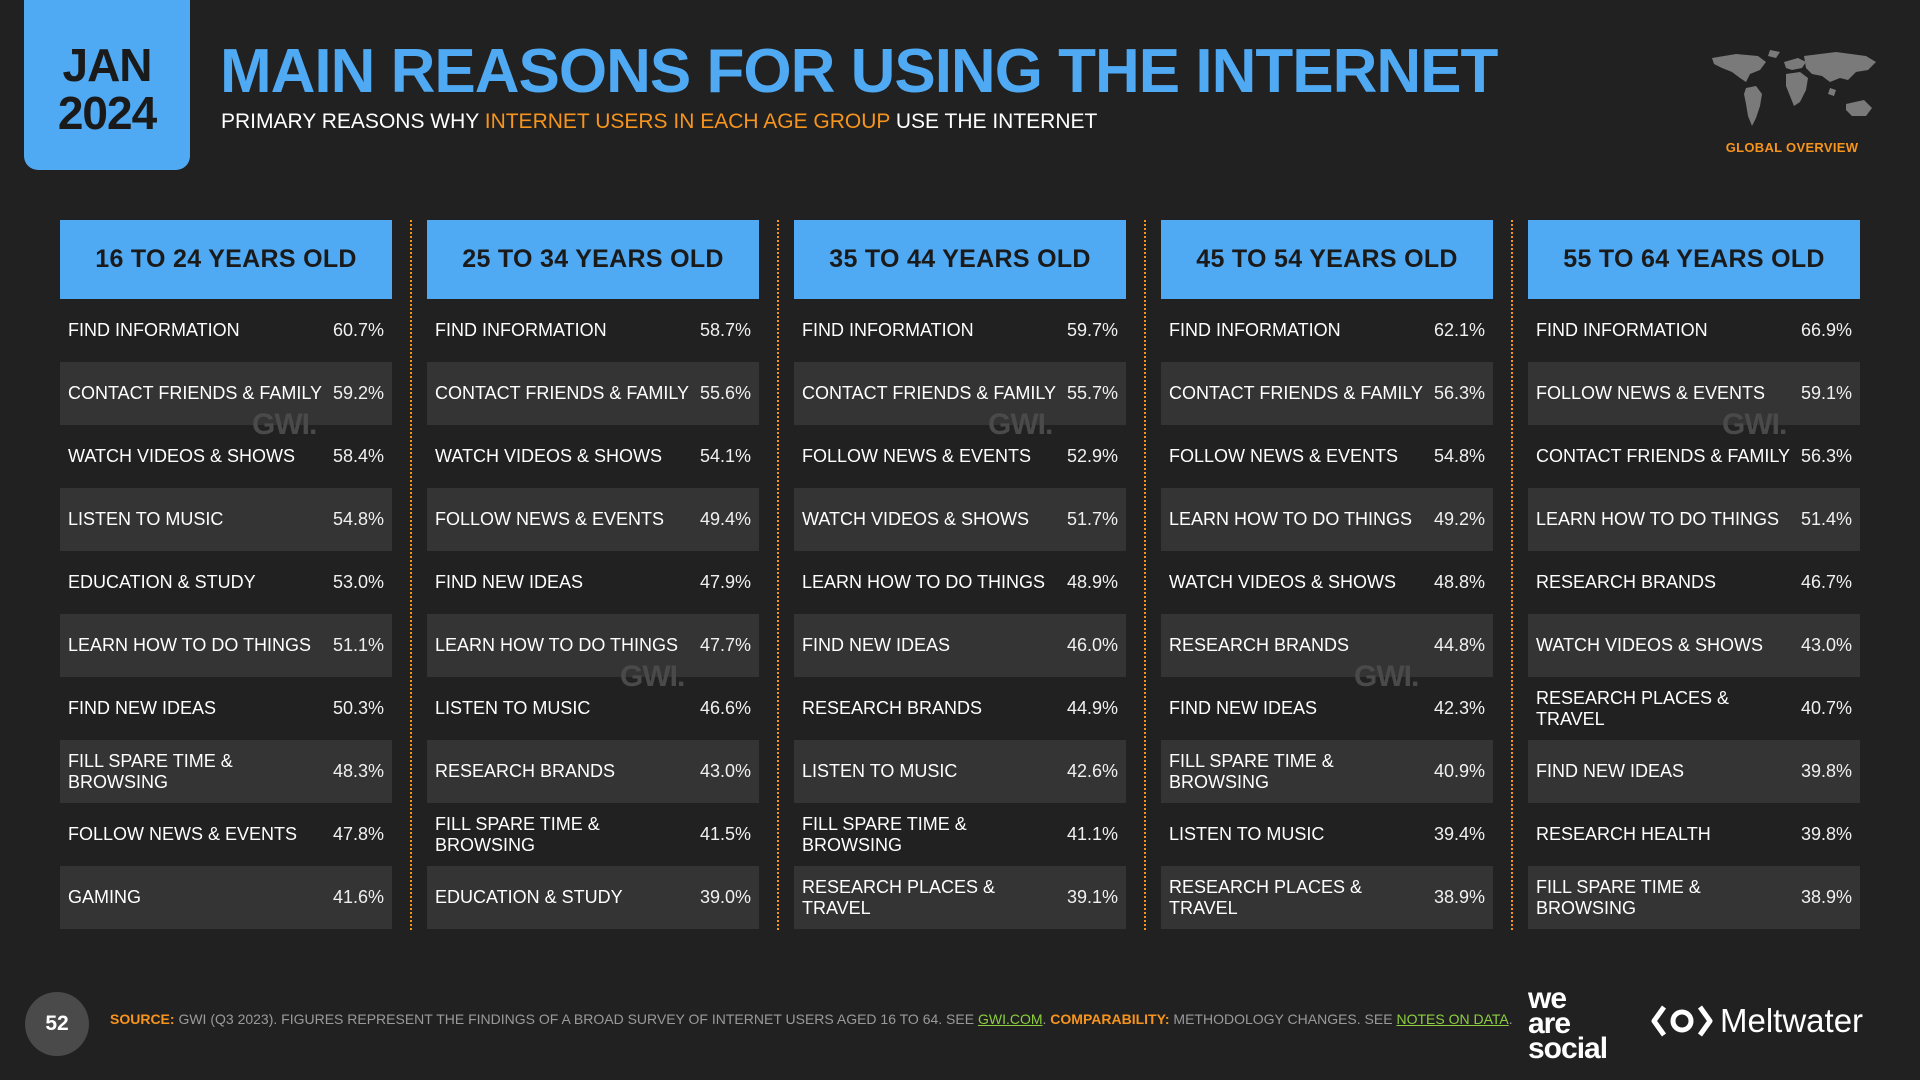 The height and width of the screenshot is (1080, 1920). Describe the element at coordinates (1092, 771) in the screenshot. I see `reason-value: 42.6%` at that location.